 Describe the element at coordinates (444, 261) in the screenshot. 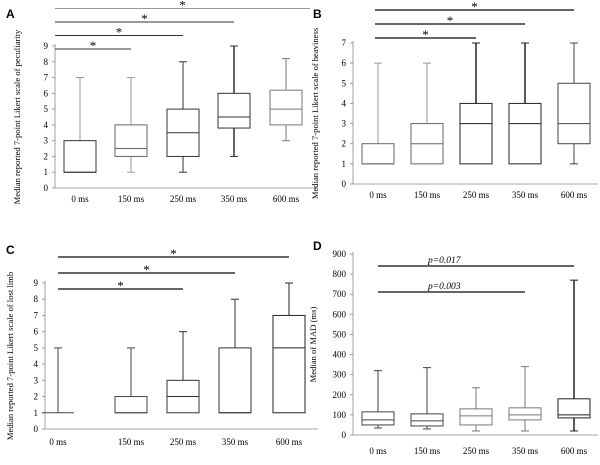

I see `significance-label: p=0.017` at that location.